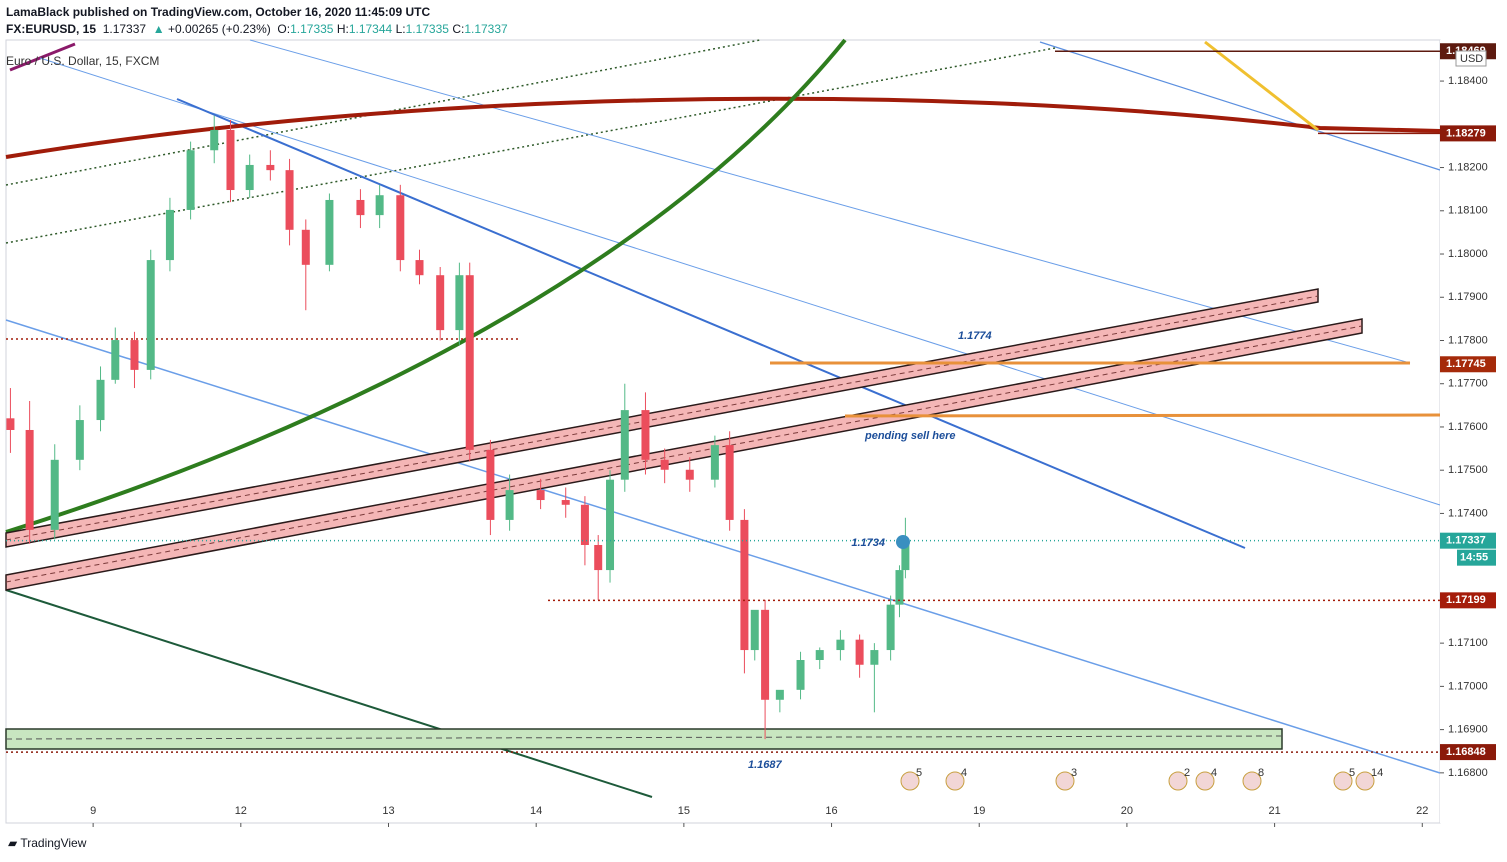 The height and width of the screenshot is (862, 1507). I want to click on footer: ▰ TradingView, so click(47, 843).